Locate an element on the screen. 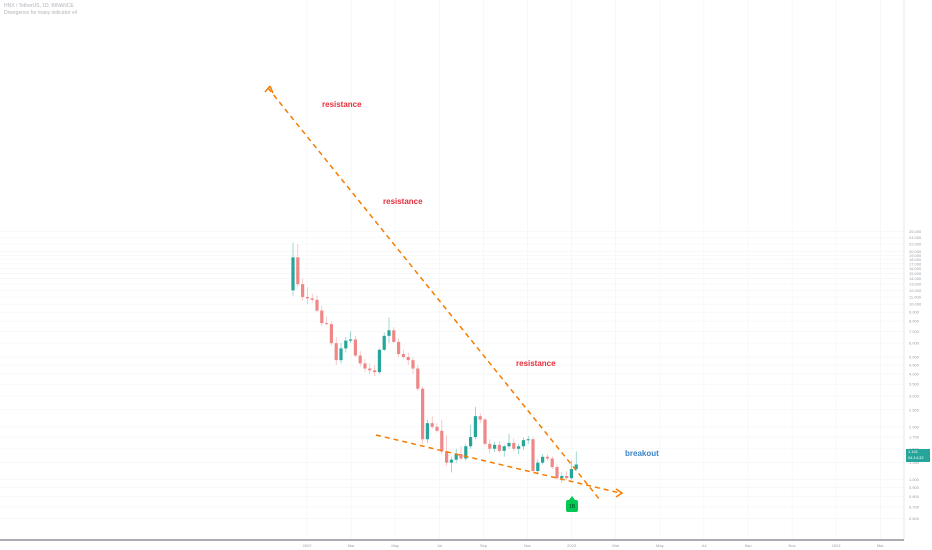 The width and height of the screenshot is (932, 550). price-tick-label: 26.000 is located at coordinates (915, 231).